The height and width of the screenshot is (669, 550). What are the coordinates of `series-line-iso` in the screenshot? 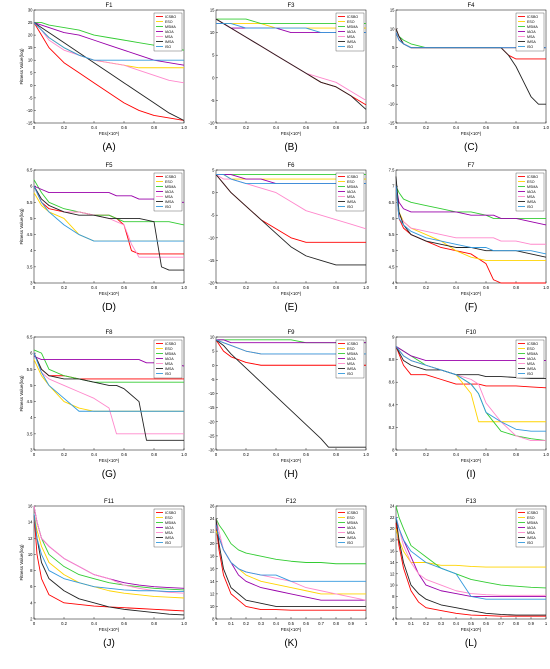 It's located at (470, 389).